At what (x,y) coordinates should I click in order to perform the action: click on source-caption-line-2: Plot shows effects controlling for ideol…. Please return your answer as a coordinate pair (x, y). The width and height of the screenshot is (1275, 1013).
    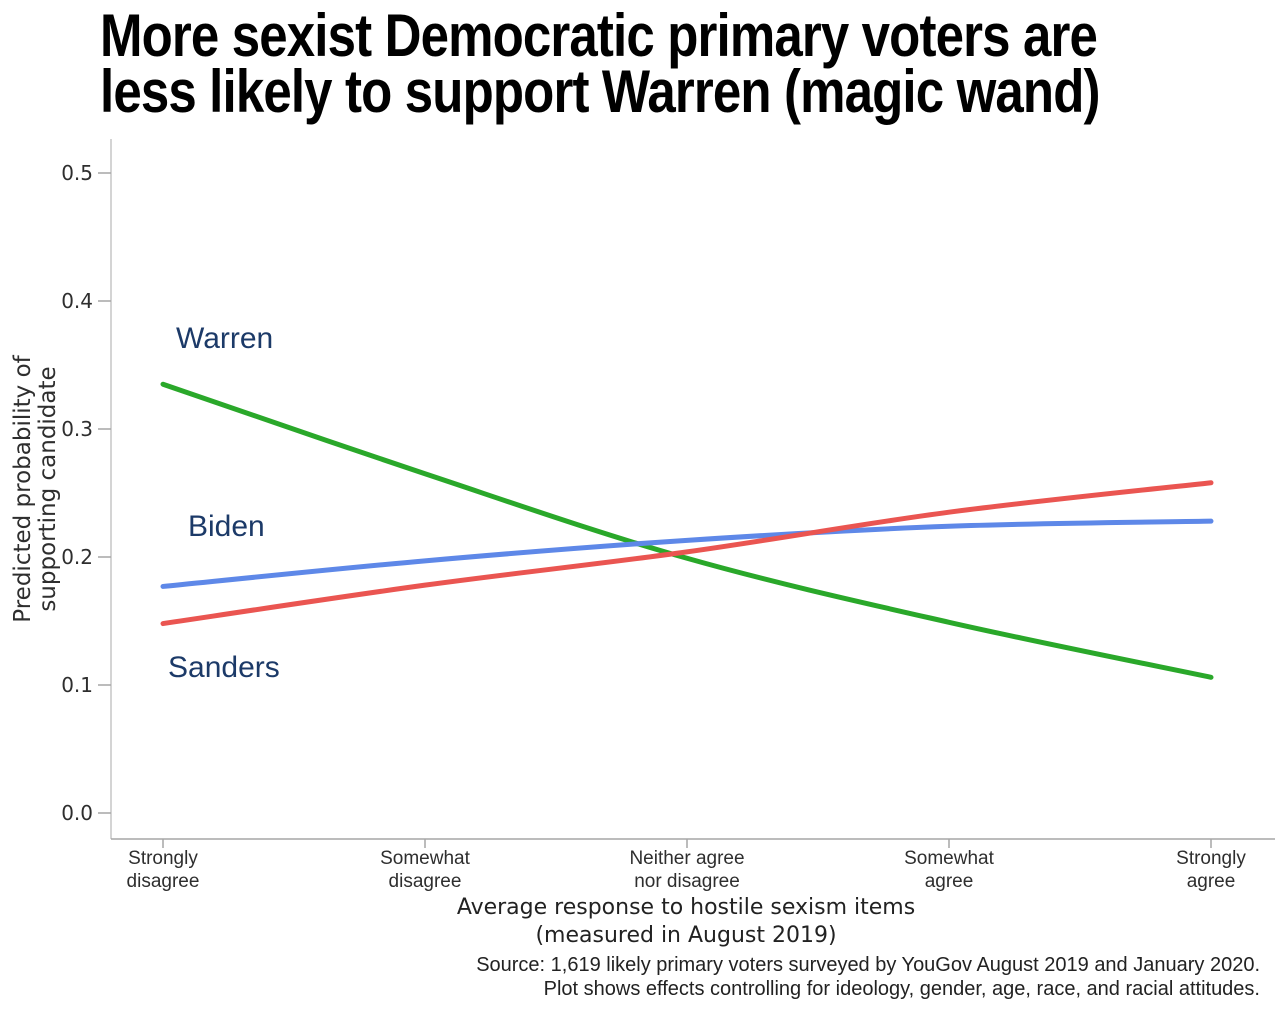
    Looking at the image, I should click on (901, 989).